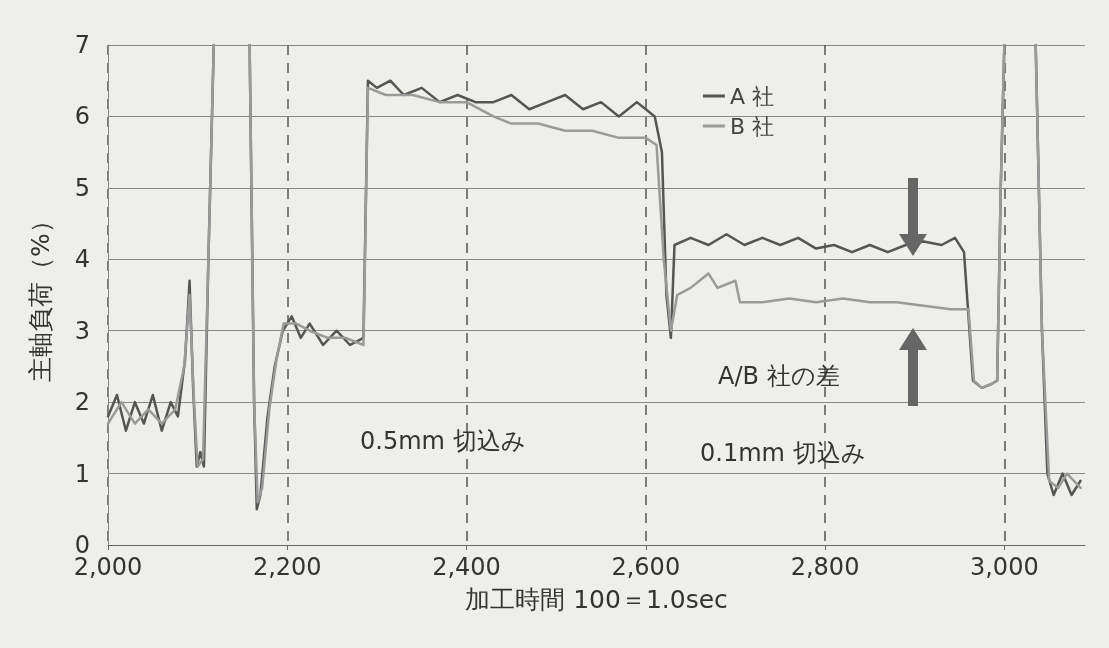 The height and width of the screenshot is (648, 1109). What do you see at coordinates (82, 473) in the screenshot?
I see `y-tick-label: 1` at bounding box center [82, 473].